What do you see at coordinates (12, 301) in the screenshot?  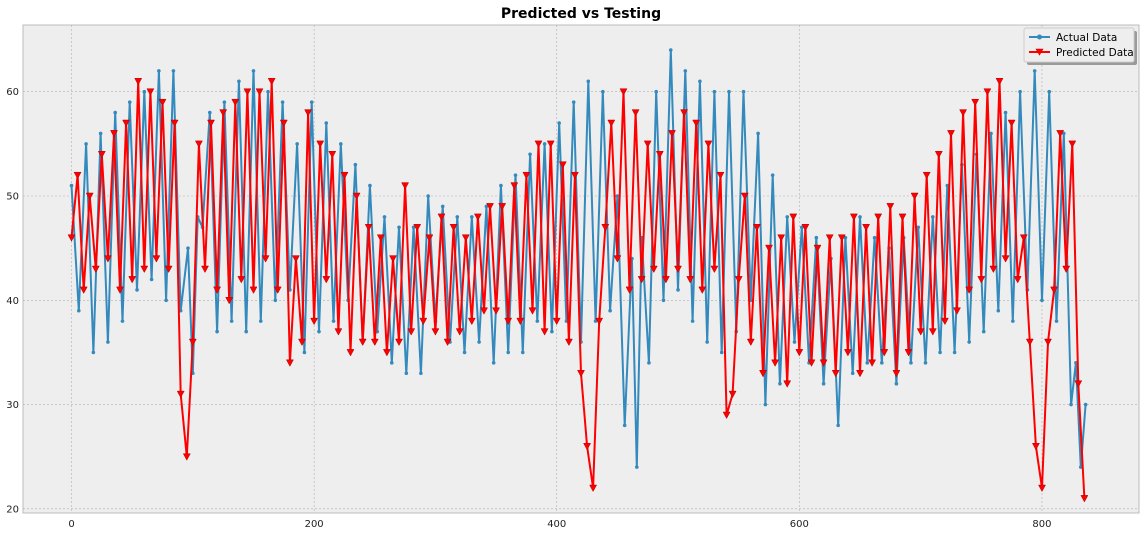 I see `y-tick-label: 40` at bounding box center [12, 301].